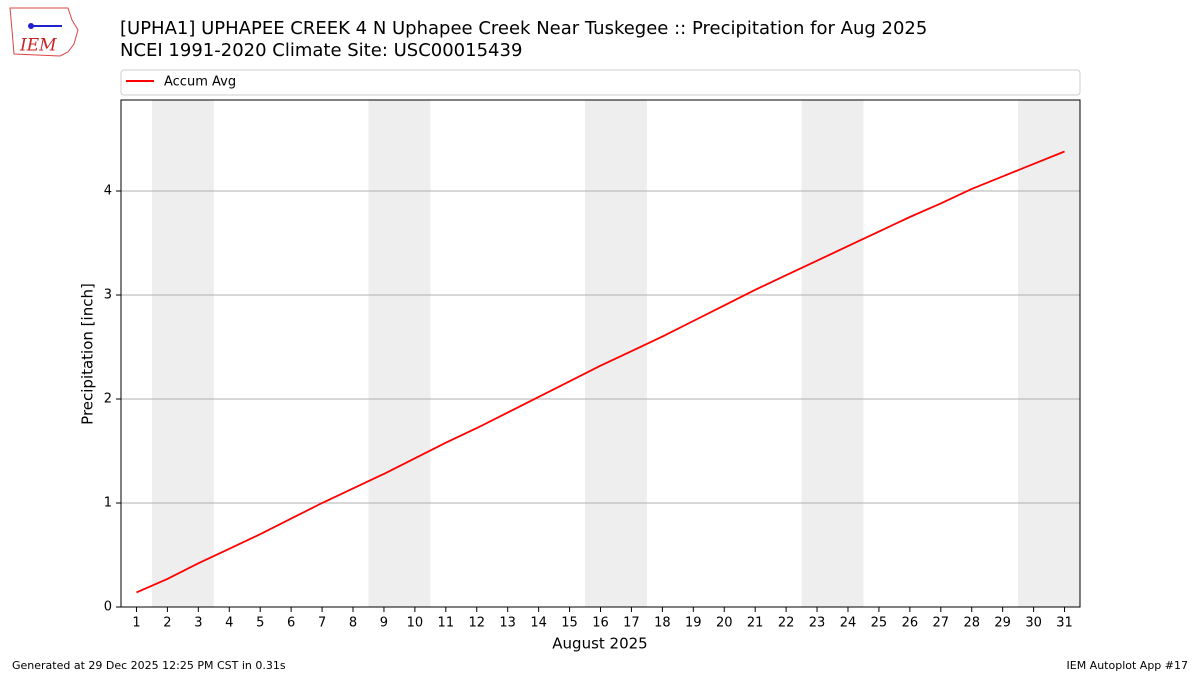  I want to click on x-tick-label: 3, so click(198, 623).